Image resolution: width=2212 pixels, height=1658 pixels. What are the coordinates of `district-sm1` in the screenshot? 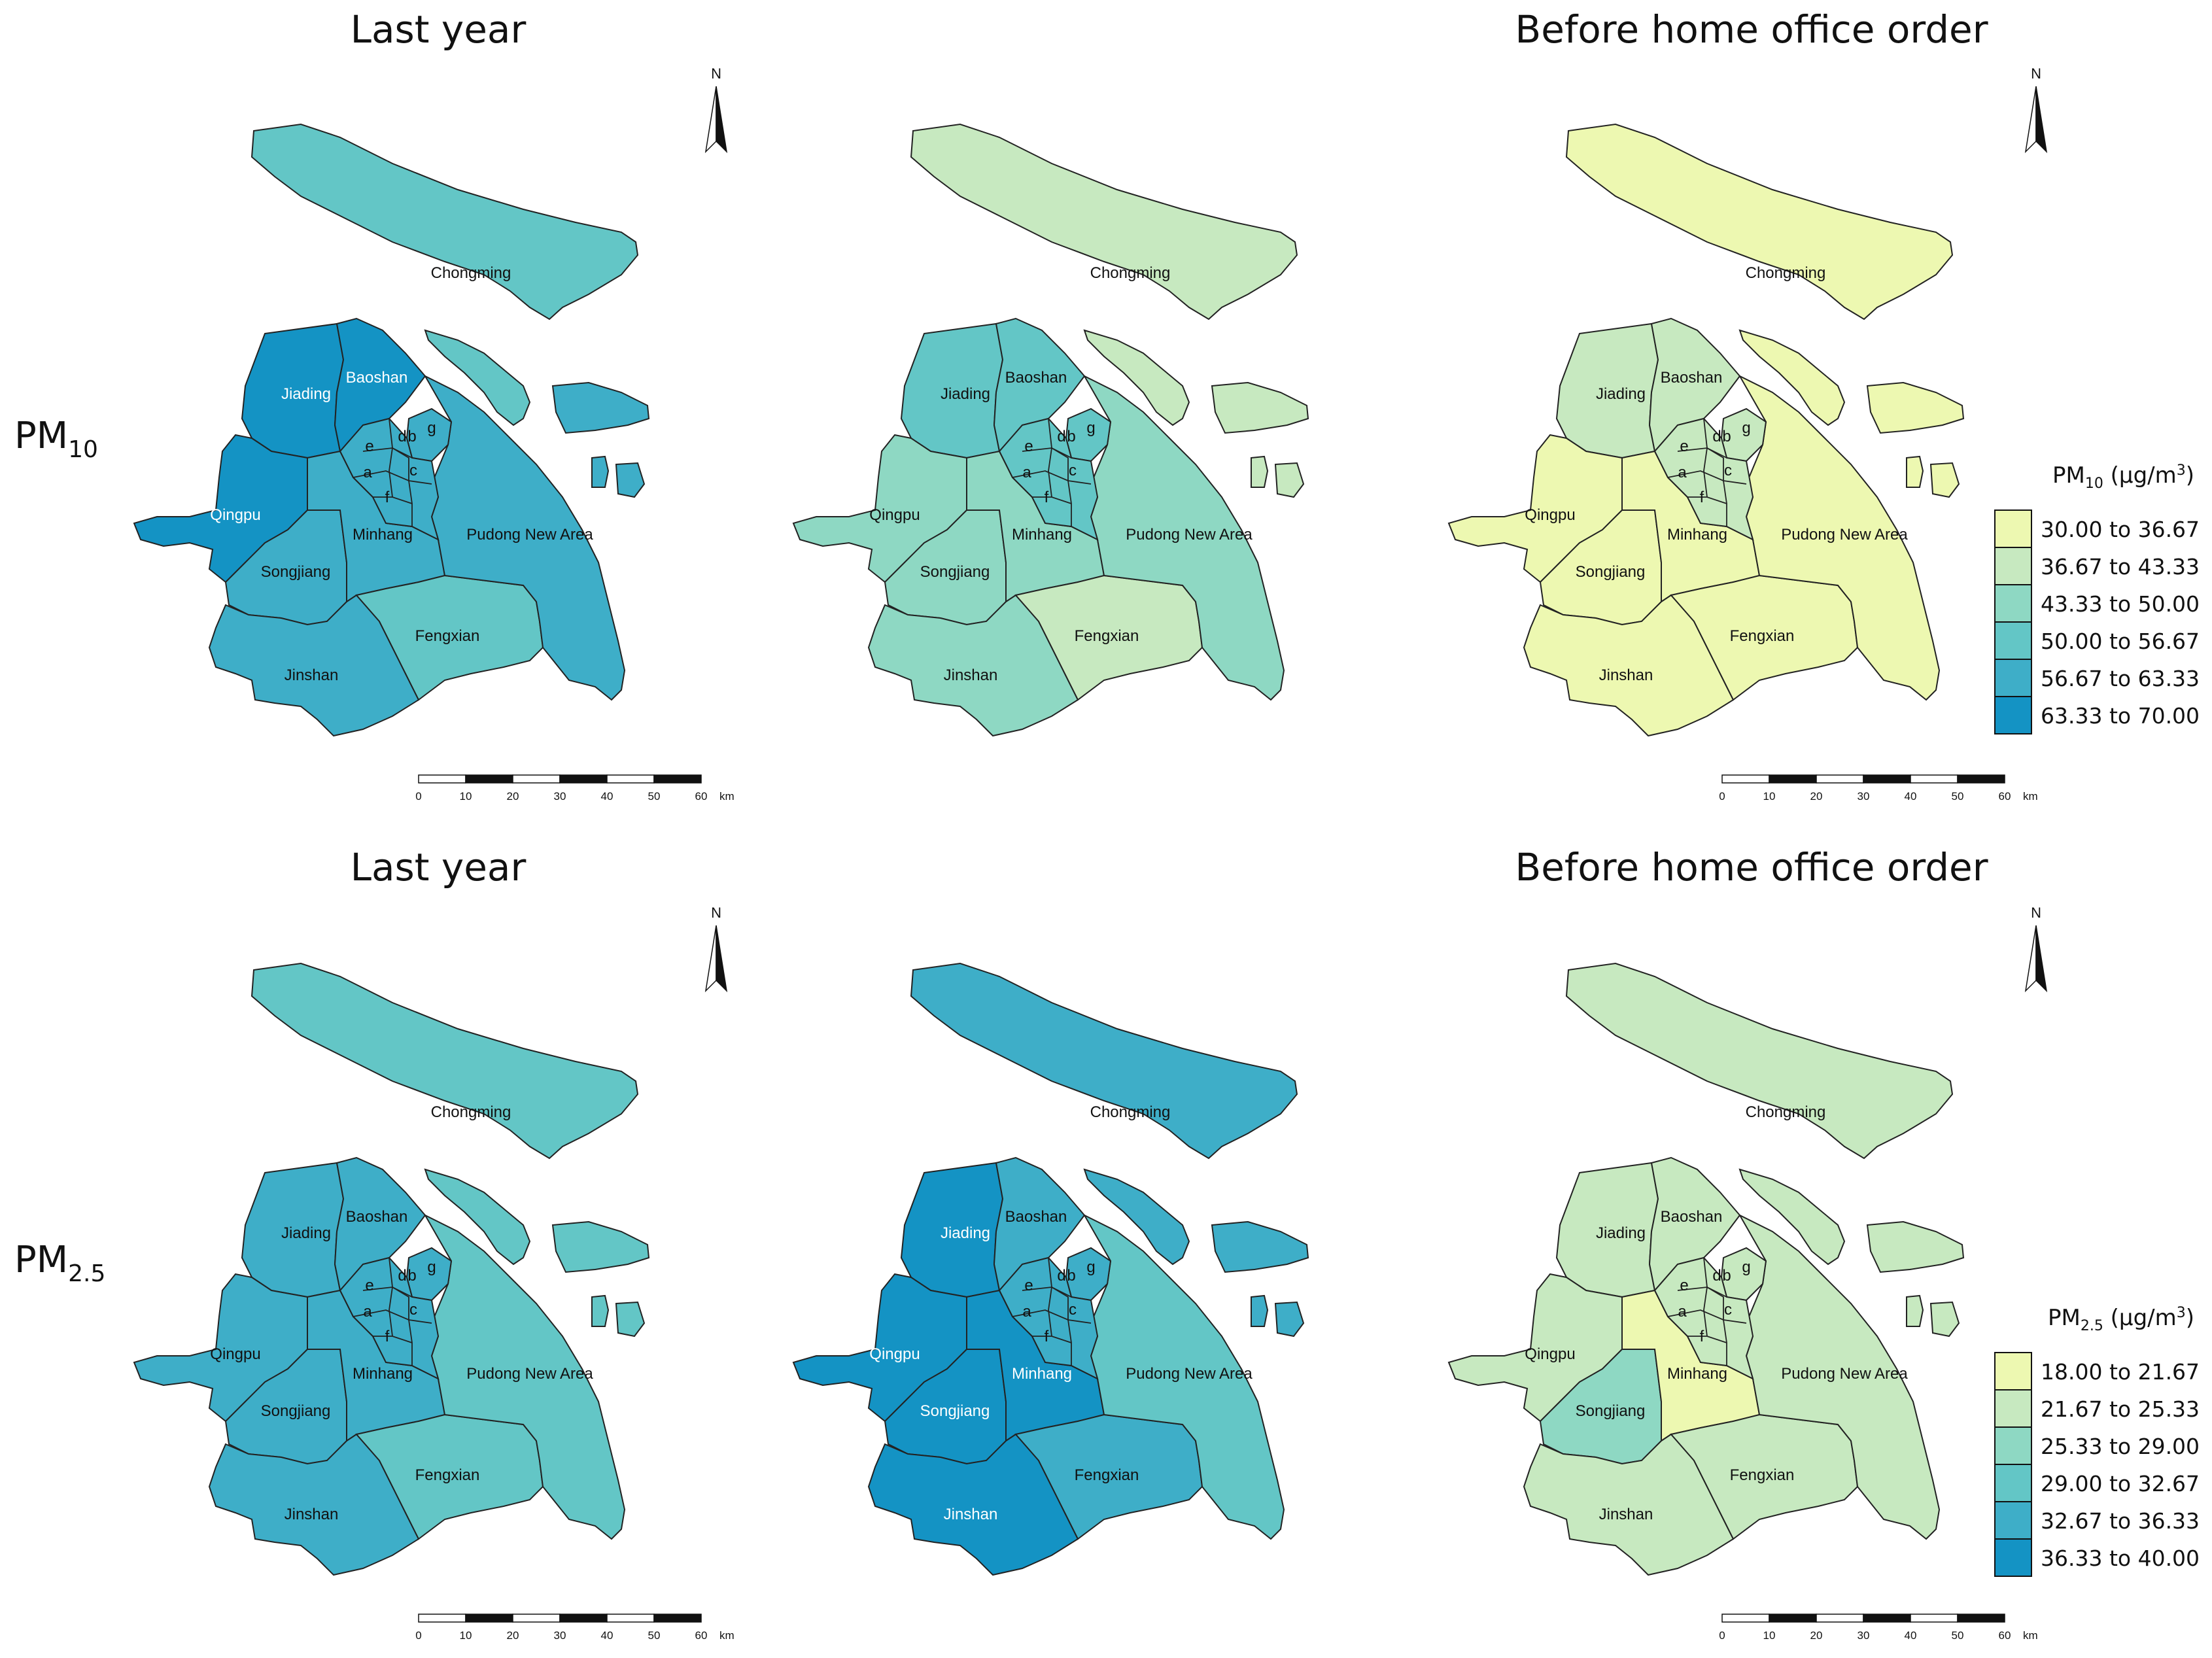 It's located at (1915, 471).